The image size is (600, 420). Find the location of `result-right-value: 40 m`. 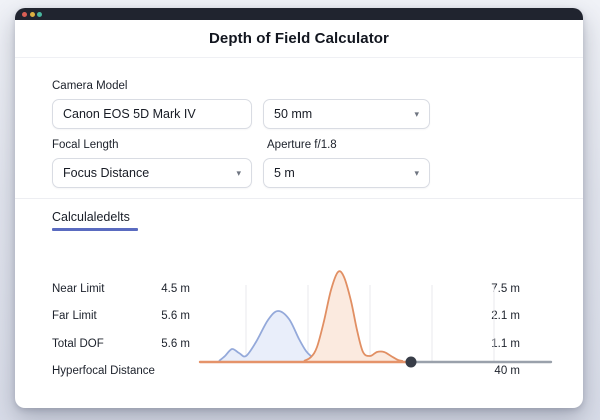

result-right-value: 40 m is located at coordinates (507, 371).